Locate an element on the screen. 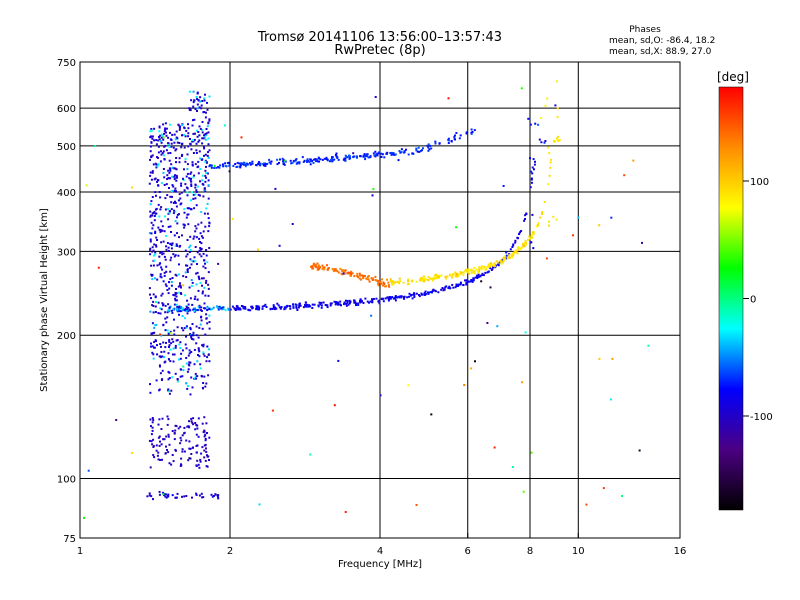 The height and width of the screenshot is (600, 800). colorbar-tick-label: 100 is located at coordinates (759, 182).